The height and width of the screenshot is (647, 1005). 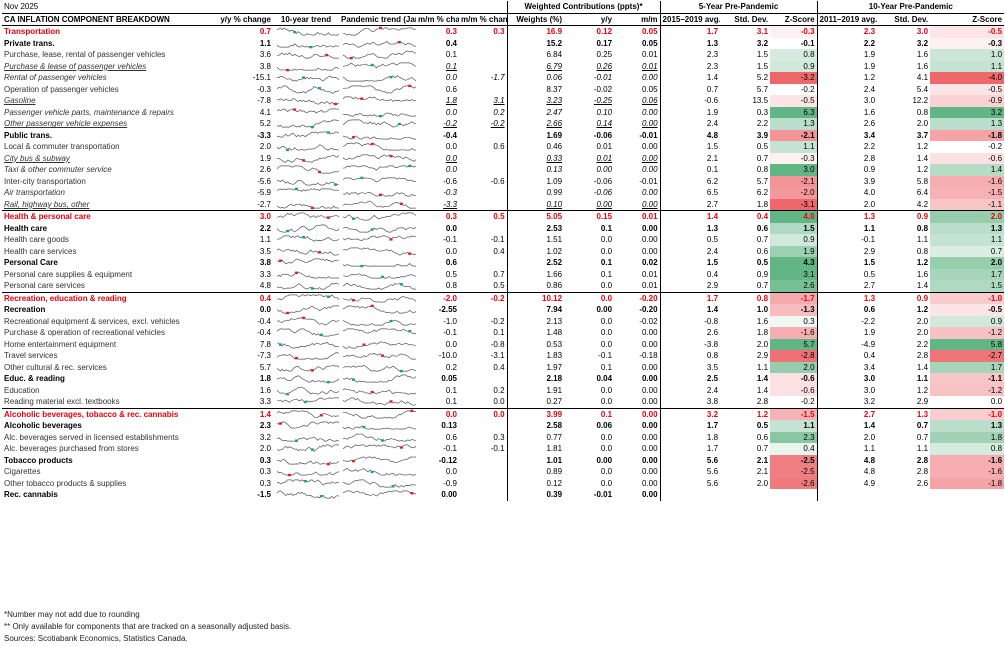 What do you see at coordinates (690, 181) in the screenshot?
I see `cell-five-avg: 6.2` at bounding box center [690, 181].